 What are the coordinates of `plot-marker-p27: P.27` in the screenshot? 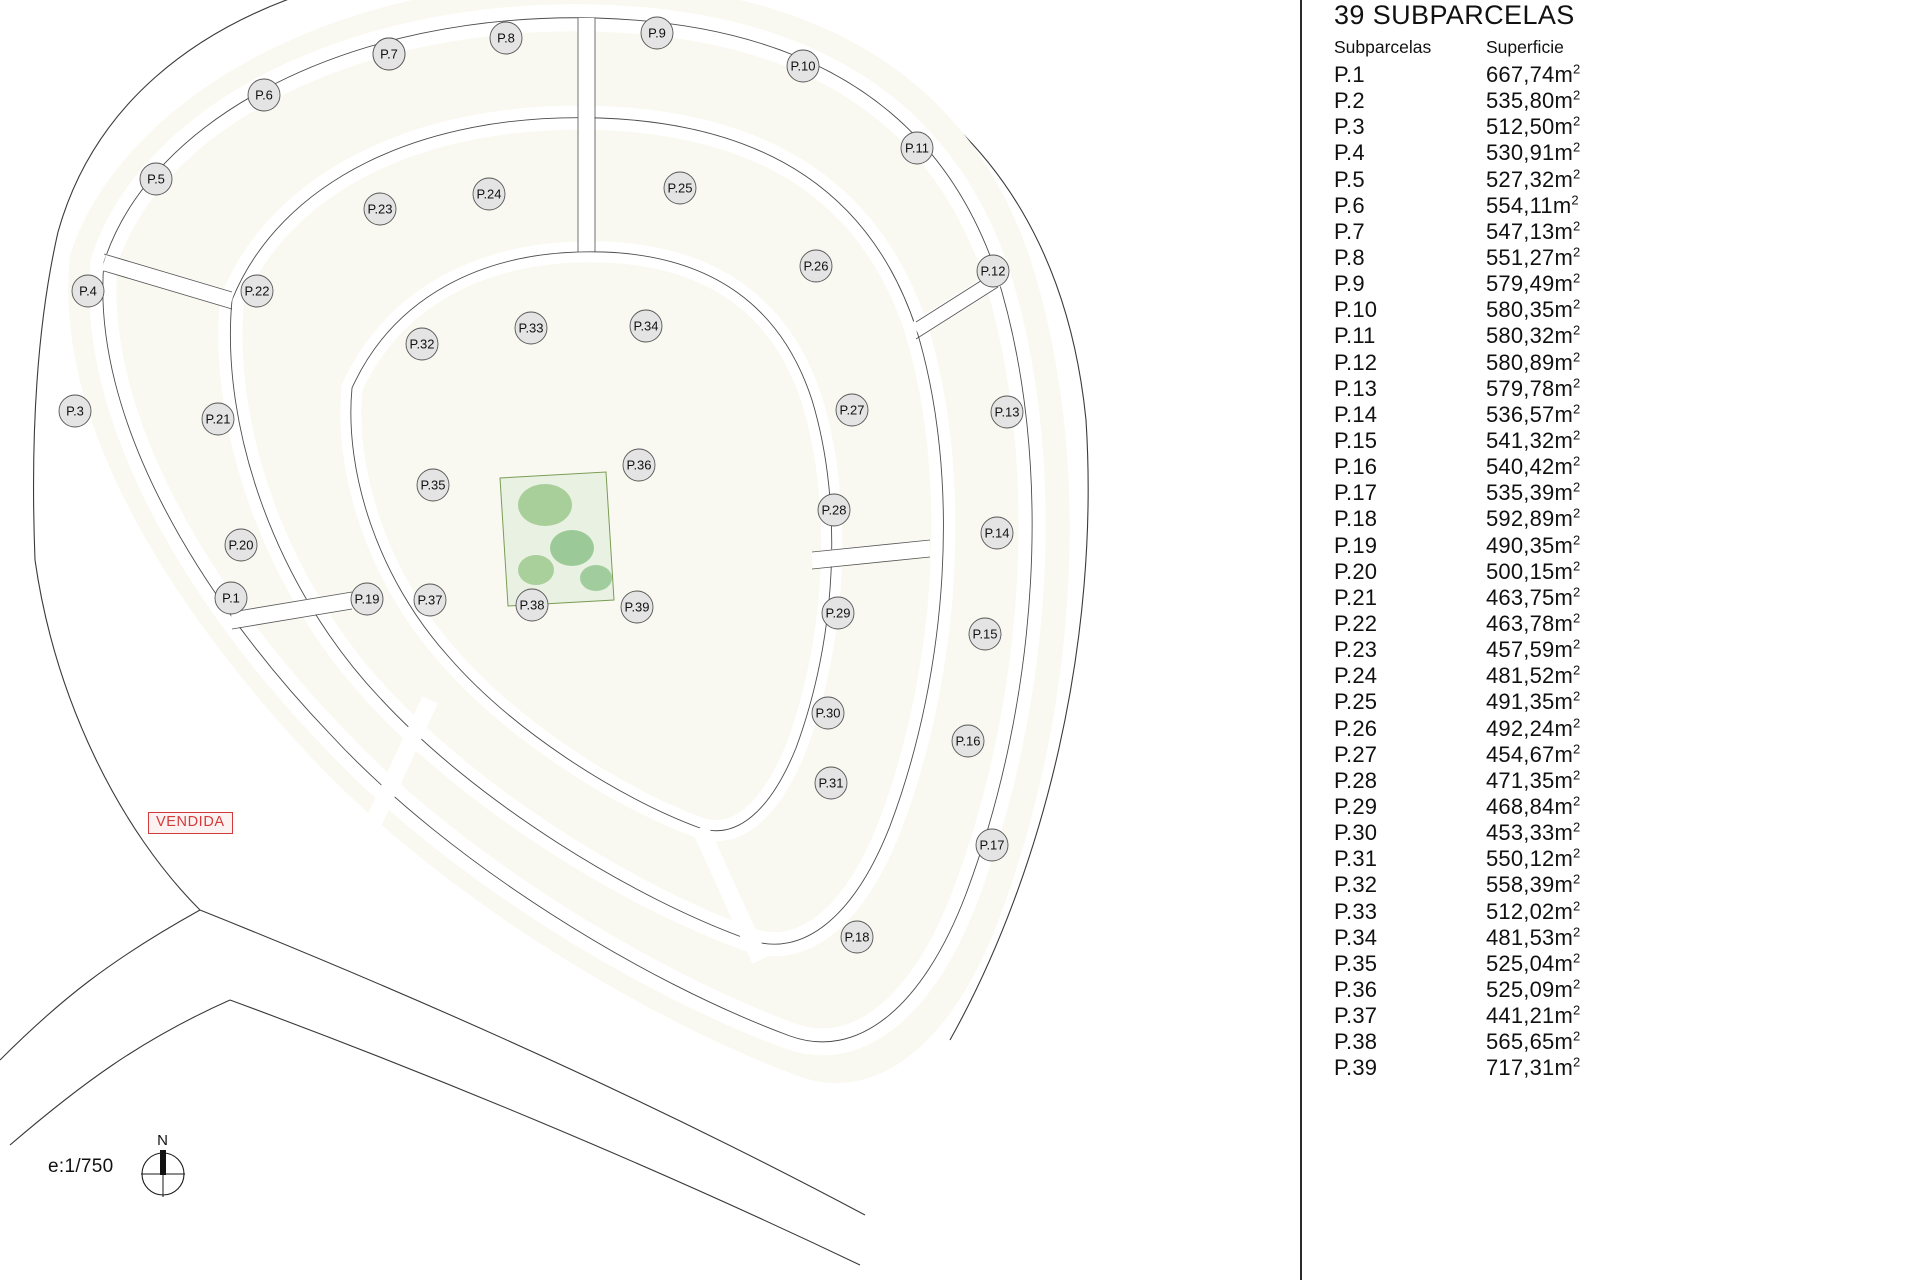 It's located at (852, 410).